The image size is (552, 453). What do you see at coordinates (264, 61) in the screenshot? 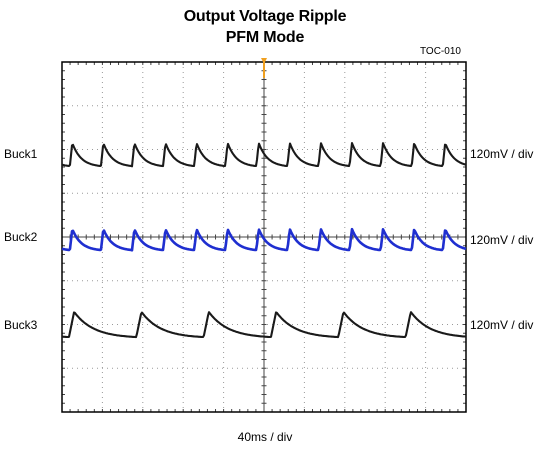
I see `trigger-arrow` at bounding box center [264, 61].